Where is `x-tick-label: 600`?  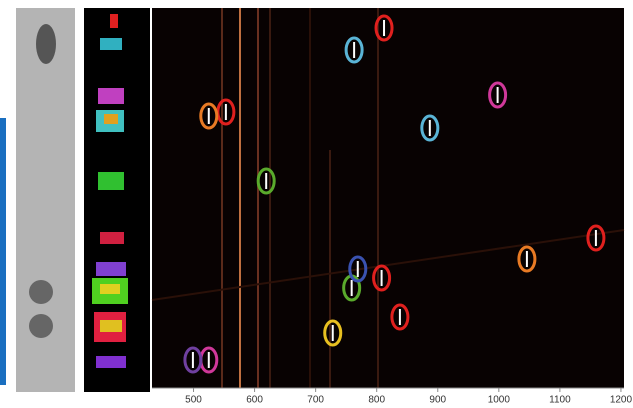 x-tick-label: 600 is located at coordinates (254, 400).